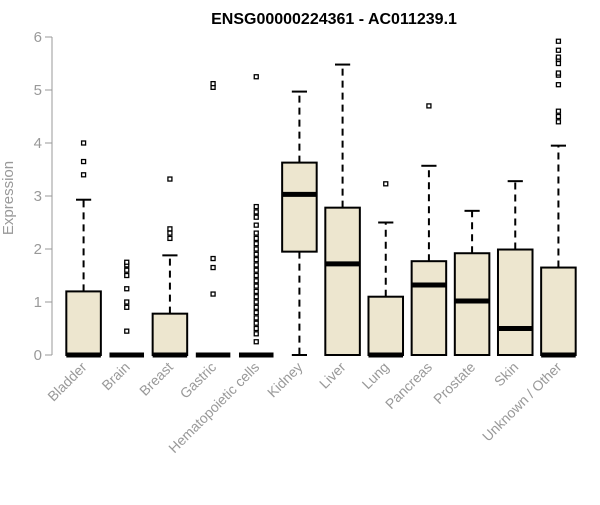 The image size is (600, 505). I want to click on box-lung, so click(386, 269).